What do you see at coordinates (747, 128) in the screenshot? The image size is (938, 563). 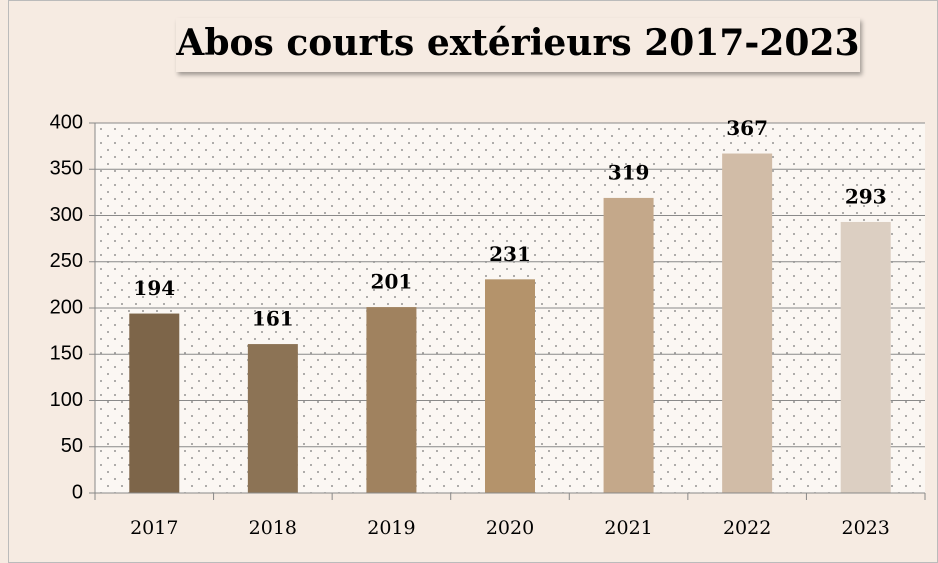 I see `data-label: 367` at bounding box center [747, 128].